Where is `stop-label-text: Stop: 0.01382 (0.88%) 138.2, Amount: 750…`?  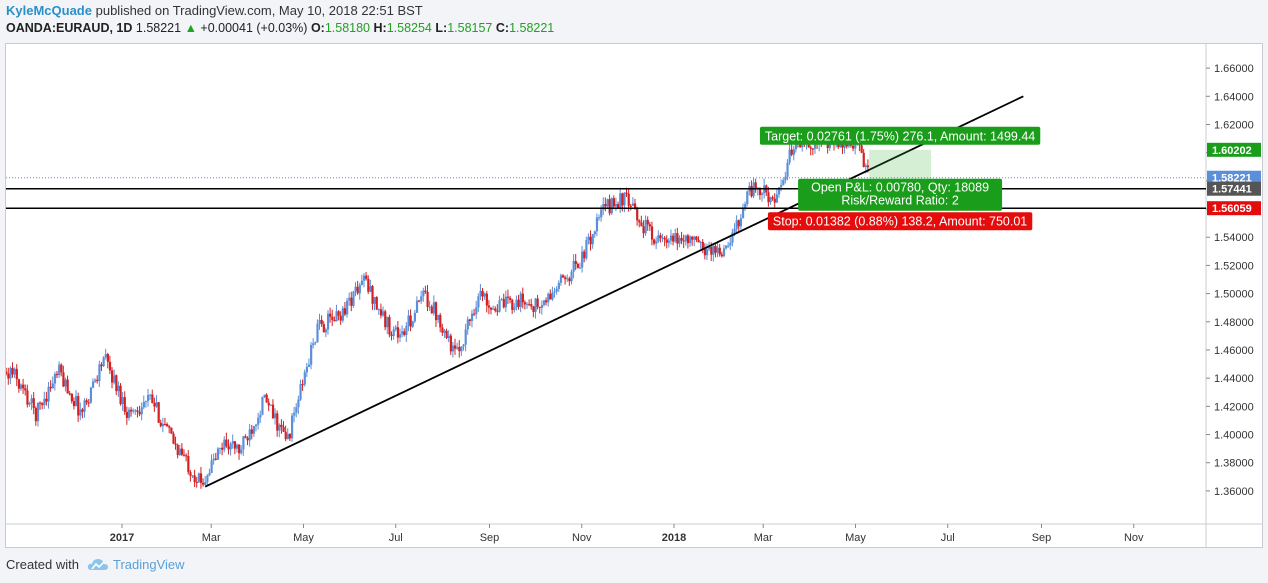
stop-label-text: Stop: 0.01382 (0.88%) 138.2, Amount: 750… is located at coordinates (900, 222).